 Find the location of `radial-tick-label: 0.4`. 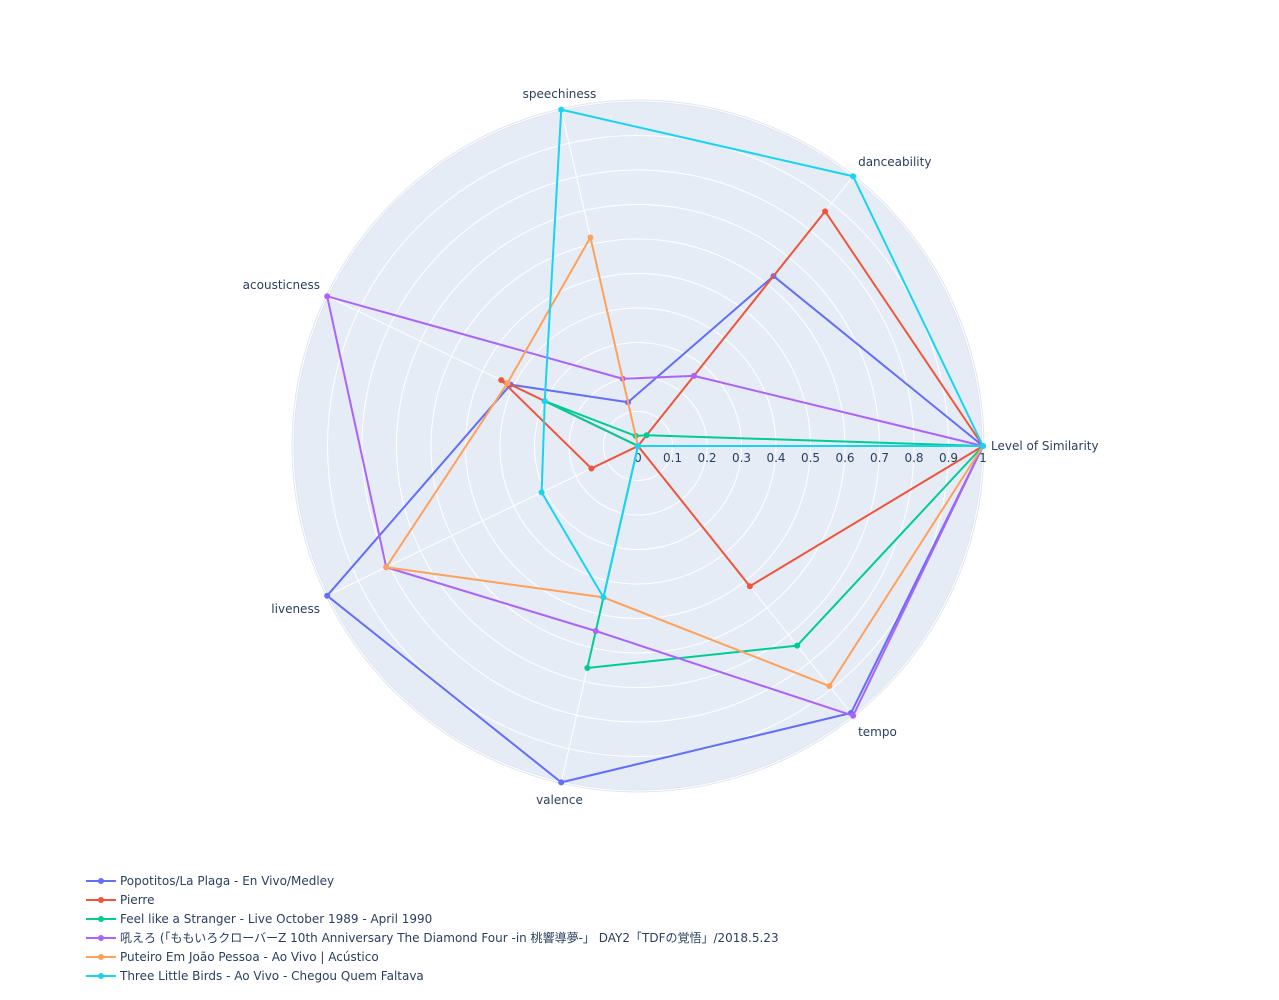

radial-tick-label: 0.4 is located at coordinates (775, 458).